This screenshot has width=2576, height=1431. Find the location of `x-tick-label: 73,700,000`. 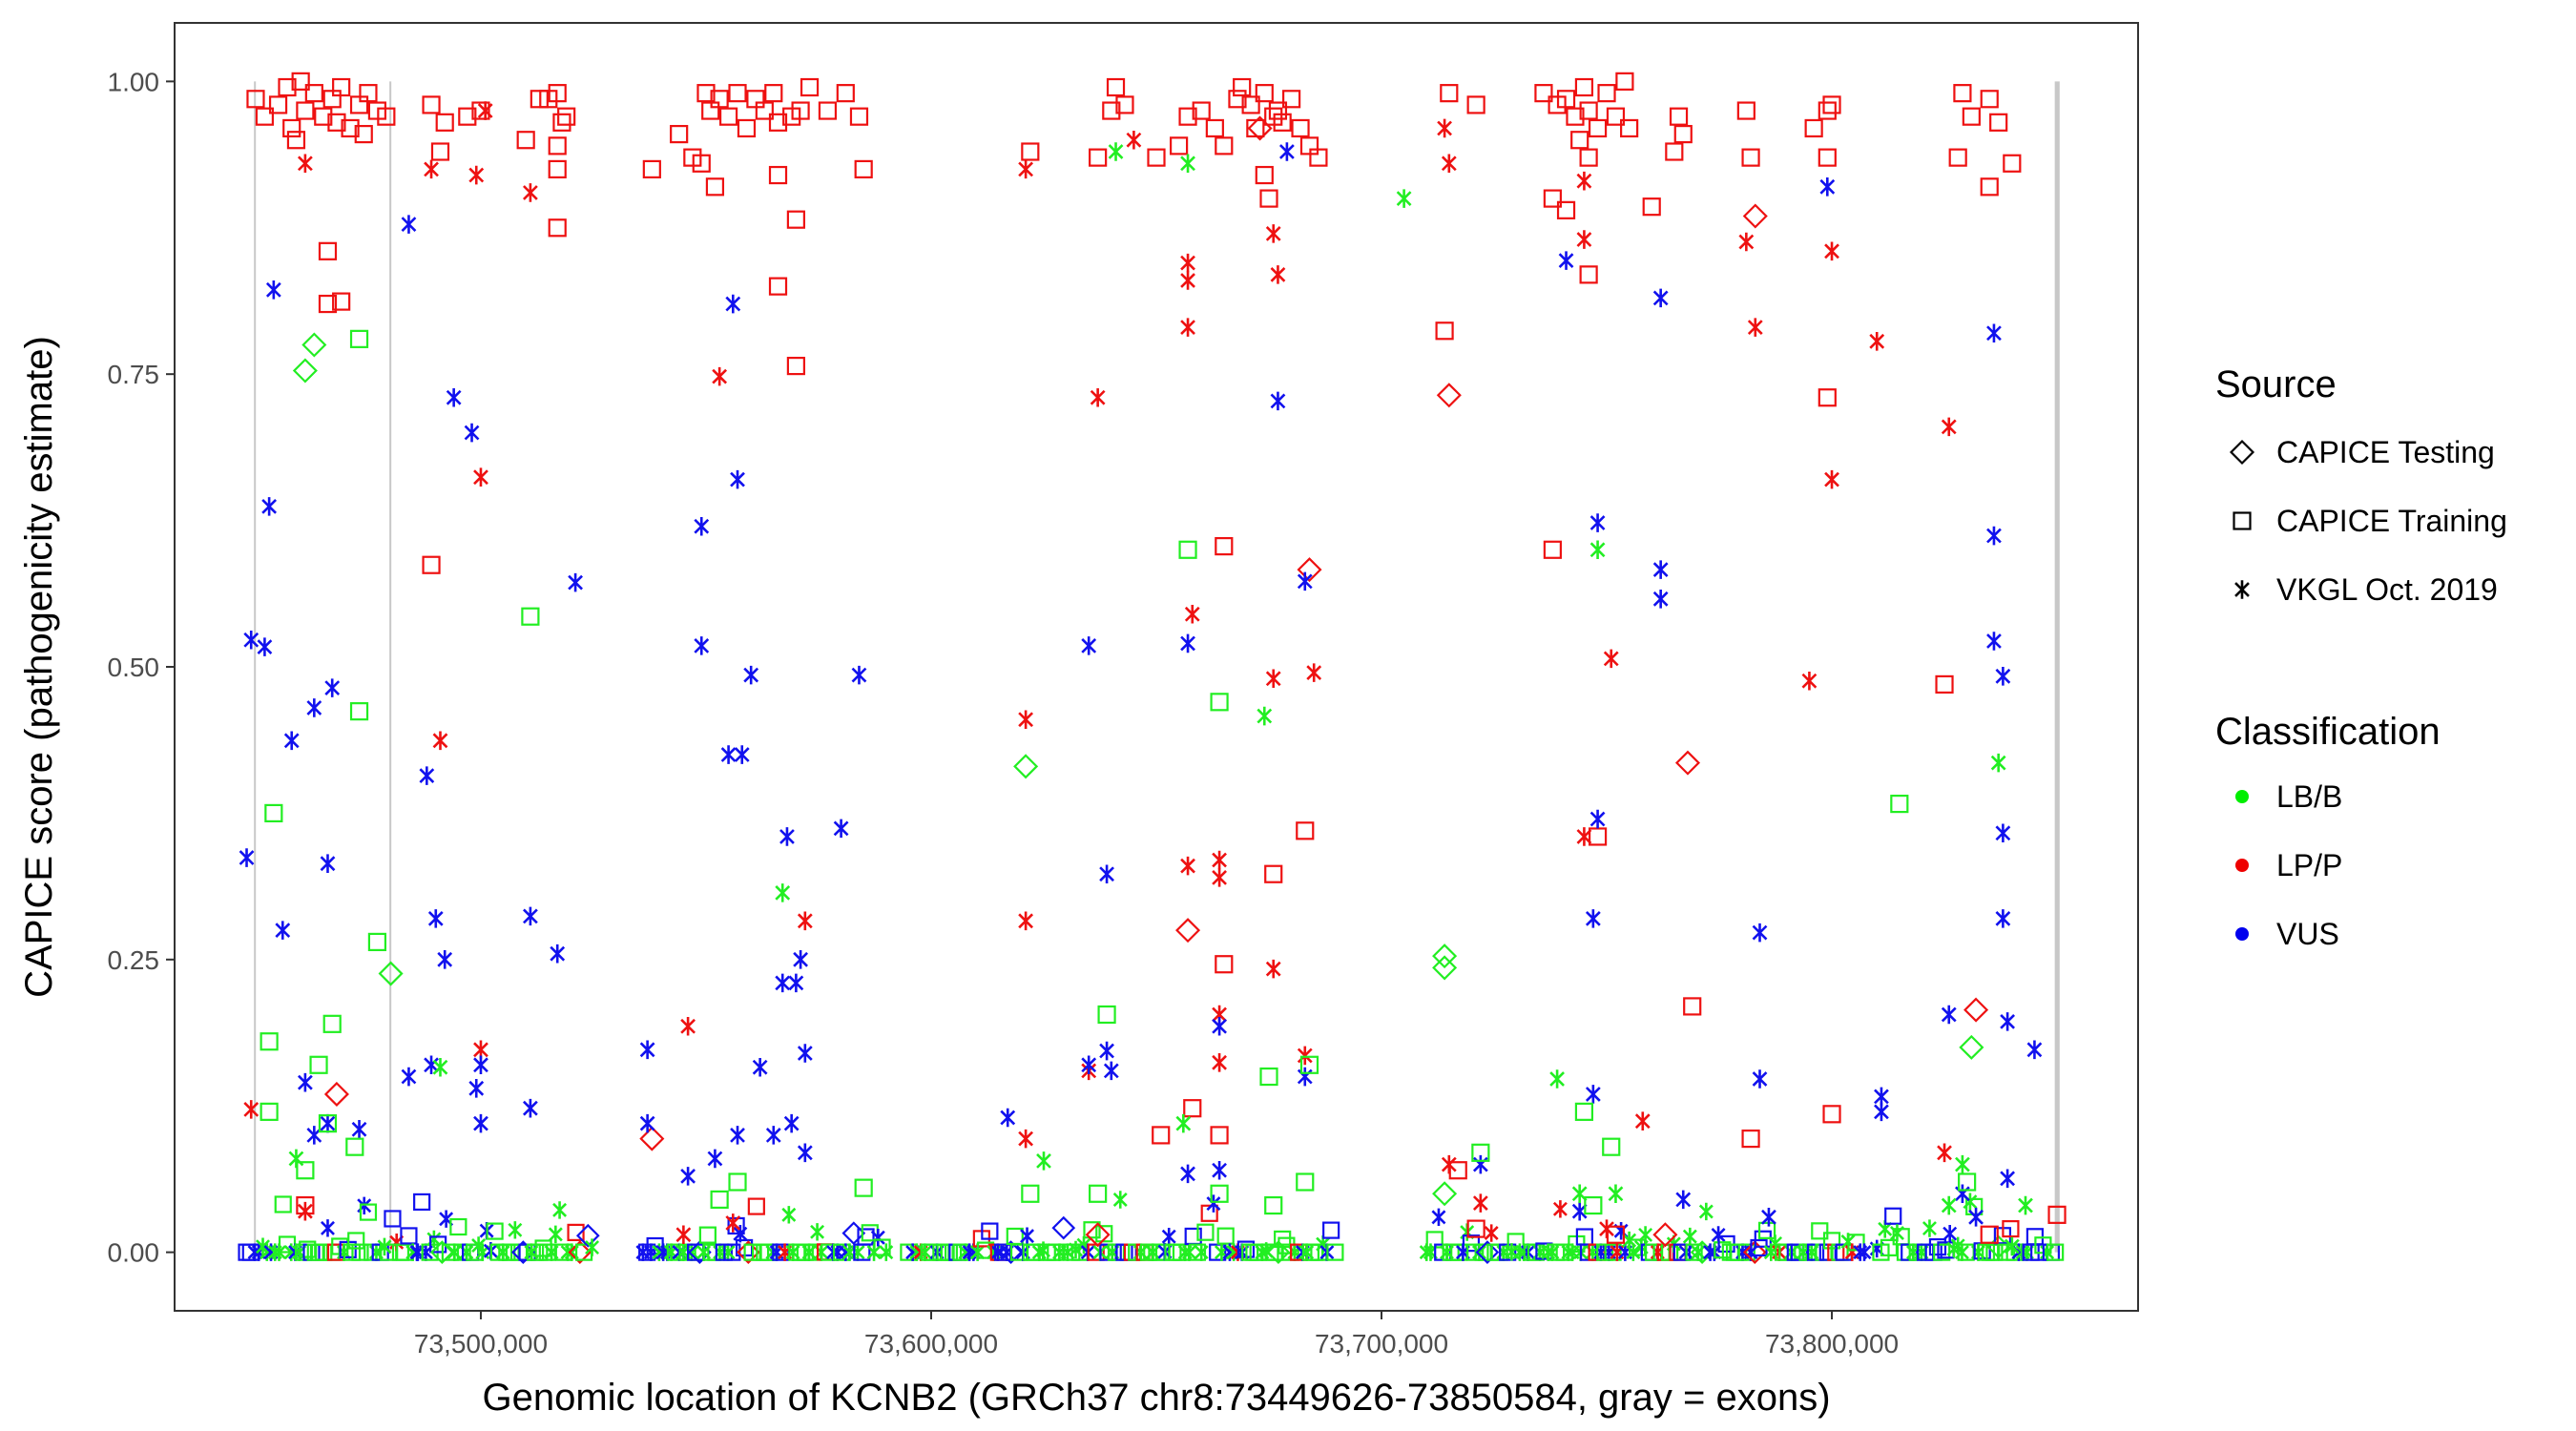

x-tick-label: 73,700,000 is located at coordinates (1381, 1343).